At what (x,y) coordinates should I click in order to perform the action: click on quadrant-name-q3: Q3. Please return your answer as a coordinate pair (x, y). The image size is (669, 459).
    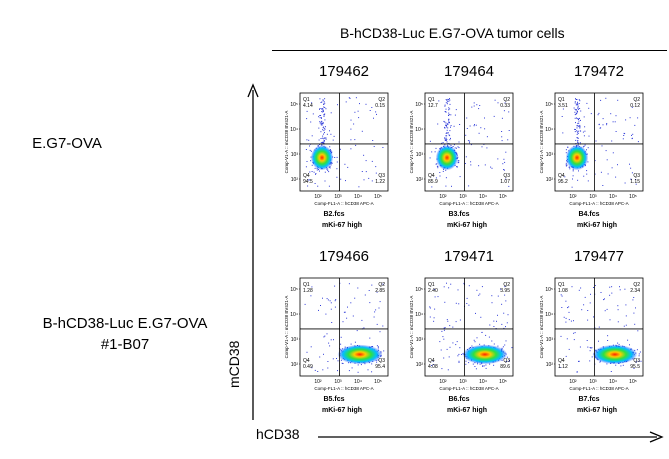
    Looking at the image, I should click on (381, 361).